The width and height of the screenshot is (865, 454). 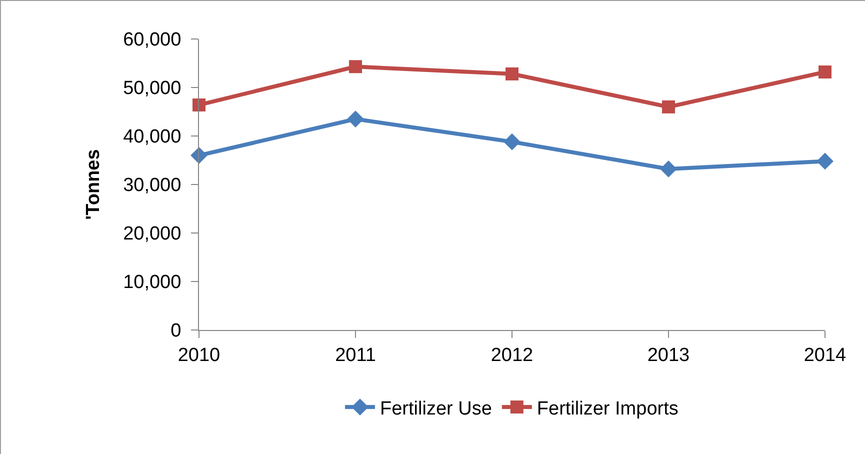 What do you see at coordinates (152, 89) in the screenshot?
I see `y-tick-label: 50,000` at bounding box center [152, 89].